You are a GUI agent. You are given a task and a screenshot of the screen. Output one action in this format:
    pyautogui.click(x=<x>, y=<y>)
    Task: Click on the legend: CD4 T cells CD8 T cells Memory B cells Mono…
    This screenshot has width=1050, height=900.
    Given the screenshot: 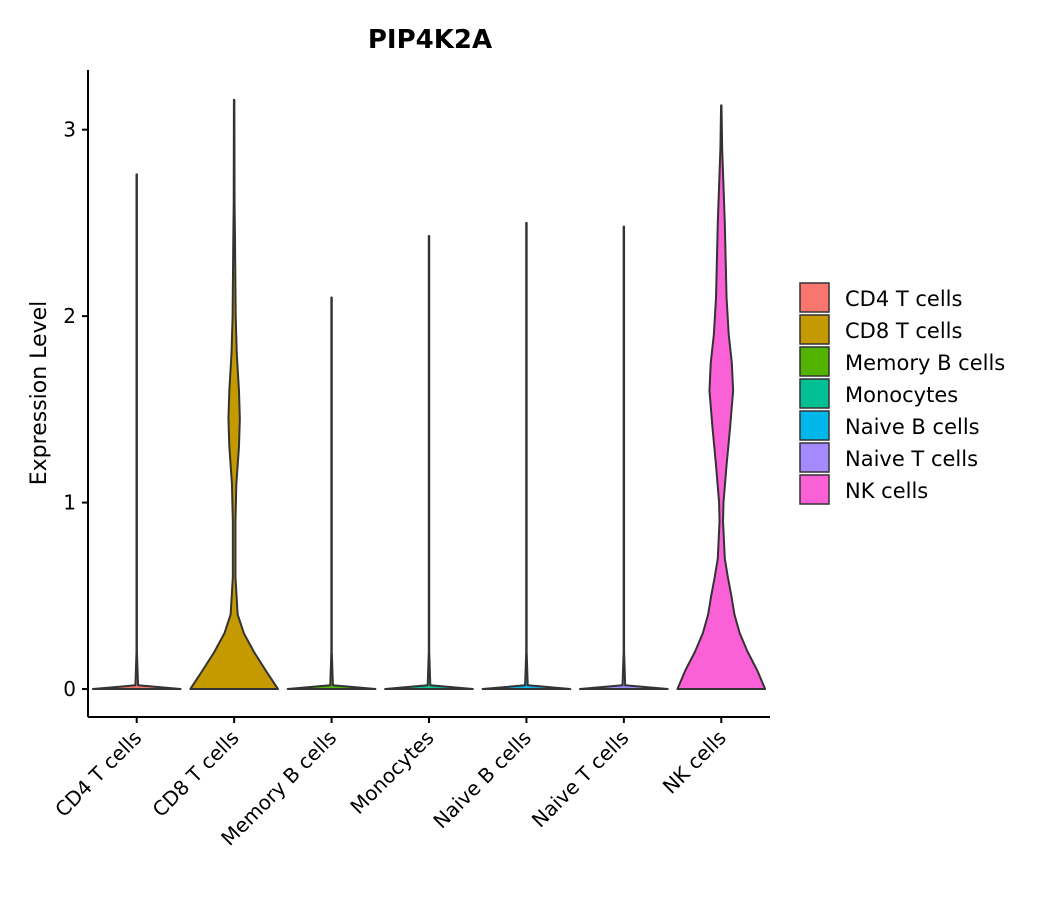 What is the action you would take?
    pyautogui.click(x=902, y=393)
    